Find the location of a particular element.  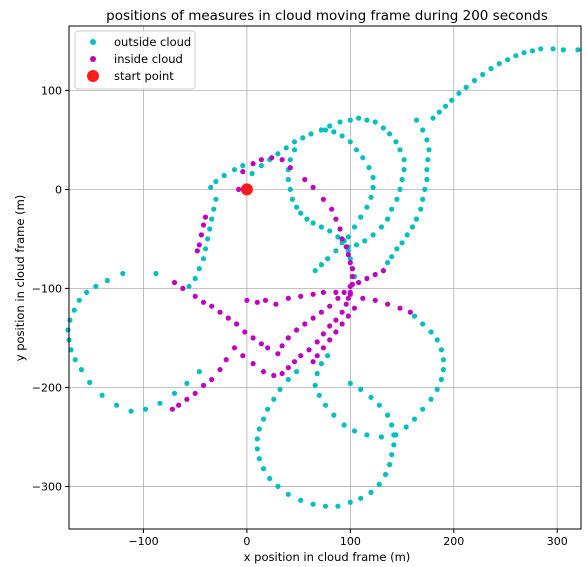

x-tick-label: −100 is located at coordinates (143, 541).